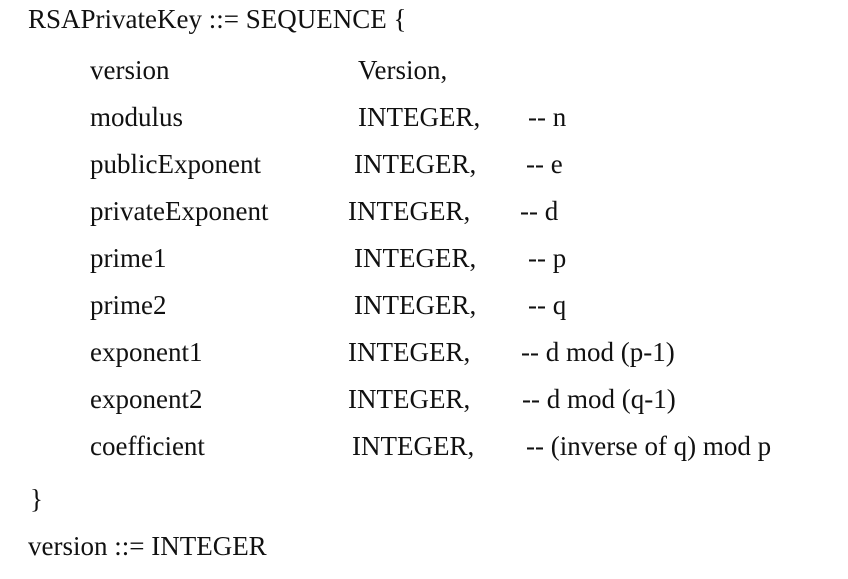  I want to click on field-row: modulus INTEGER, -- n, so click(424, 117).